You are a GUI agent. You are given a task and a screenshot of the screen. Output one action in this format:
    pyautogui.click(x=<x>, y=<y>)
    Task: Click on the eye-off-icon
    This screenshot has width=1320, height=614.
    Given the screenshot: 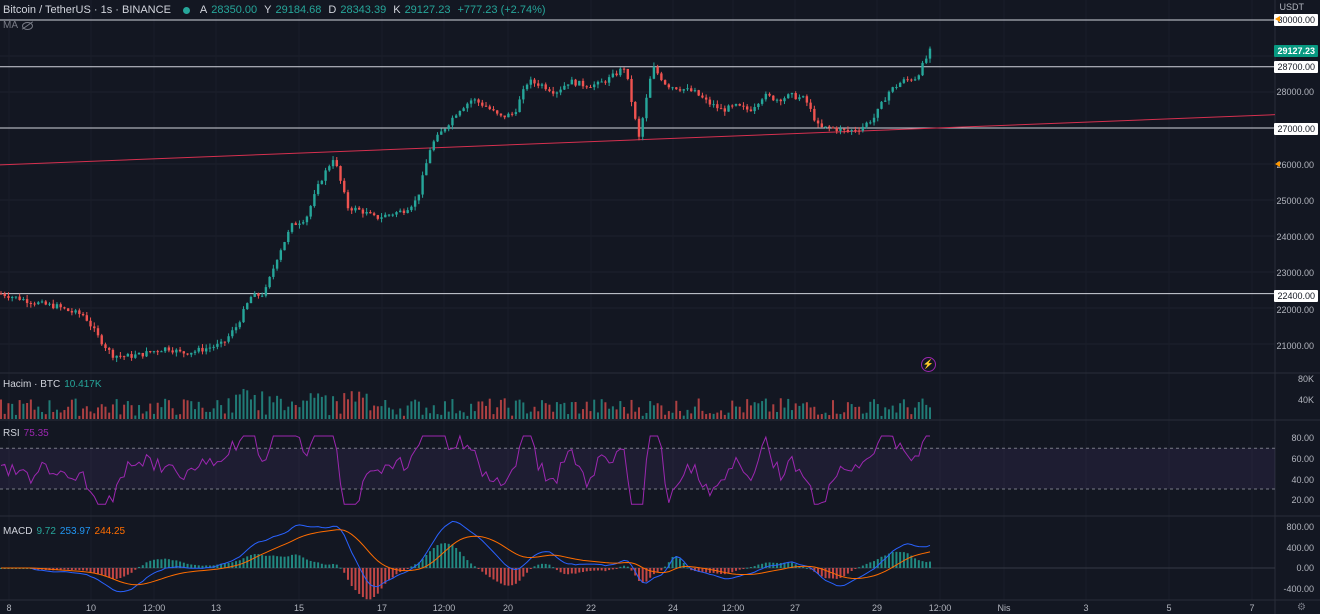 What is the action you would take?
    pyautogui.click(x=27, y=25)
    